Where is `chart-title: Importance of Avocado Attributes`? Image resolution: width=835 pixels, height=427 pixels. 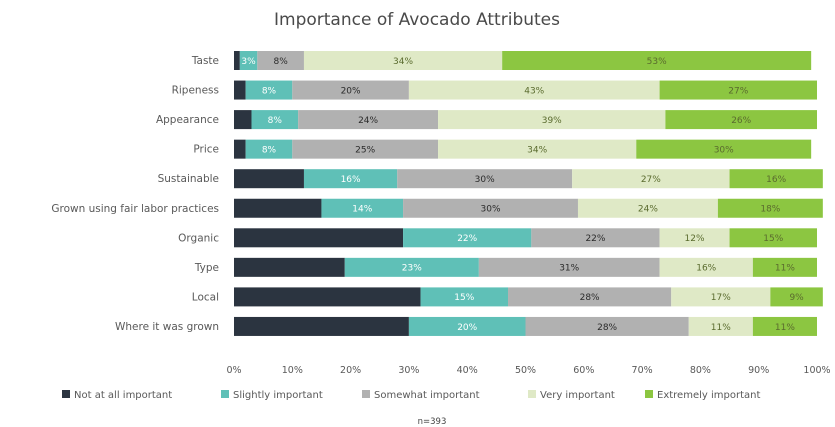
chart-title: Importance of Avocado Attributes is located at coordinates (417, 20).